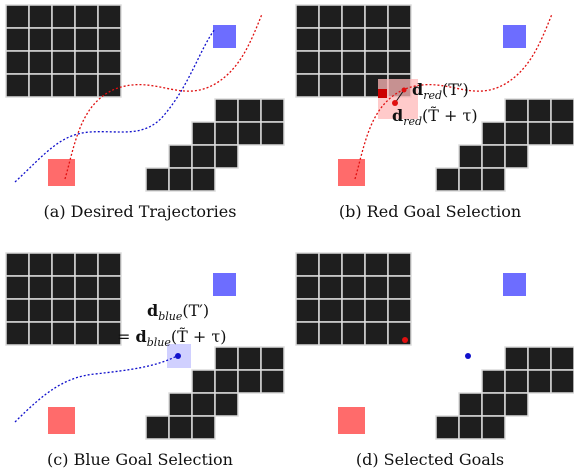 The image size is (574, 472). Describe the element at coordinates (96, 389) in the screenshot. I see `blue-trajectory-curve` at that location.